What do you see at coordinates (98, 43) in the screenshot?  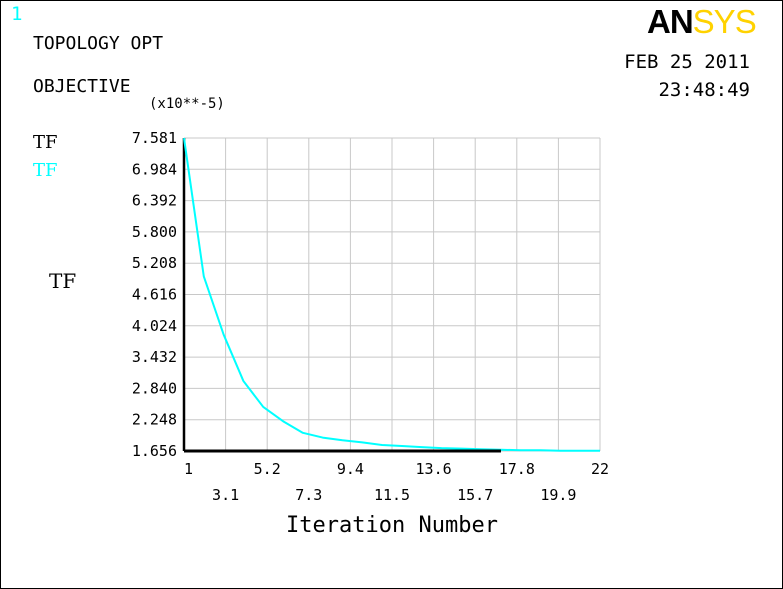 I see `plot-title-line1: TOPOLOGY OPT` at bounding box center [98, 43].